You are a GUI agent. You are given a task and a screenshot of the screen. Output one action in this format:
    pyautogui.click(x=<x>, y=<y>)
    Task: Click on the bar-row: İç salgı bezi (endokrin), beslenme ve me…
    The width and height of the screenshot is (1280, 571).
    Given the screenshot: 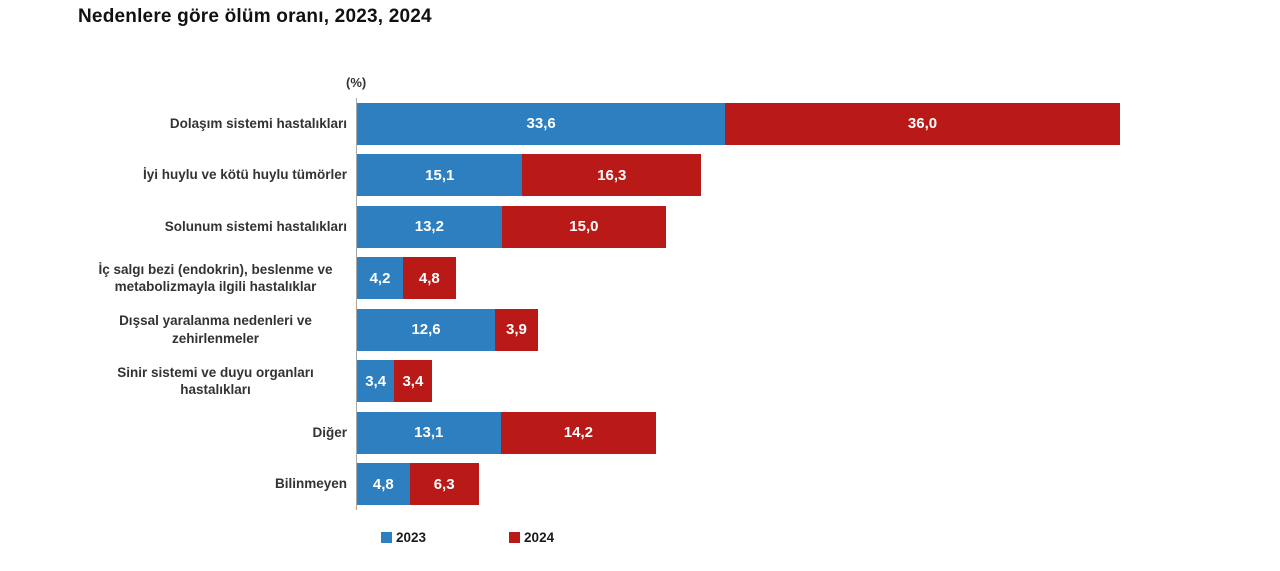 What is the action you would take?
    pyautogui.click(x=640, y=279)
    